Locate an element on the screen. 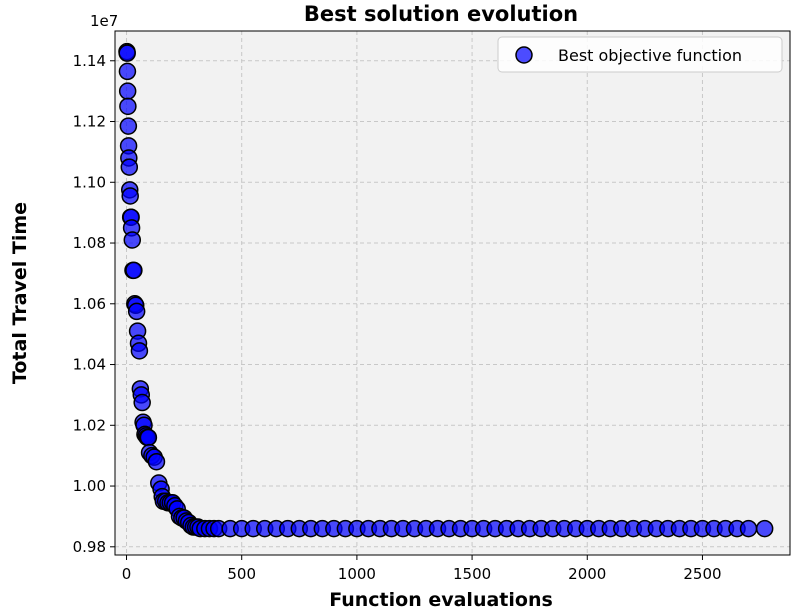  legend-box is located at coordinates (640, 54).